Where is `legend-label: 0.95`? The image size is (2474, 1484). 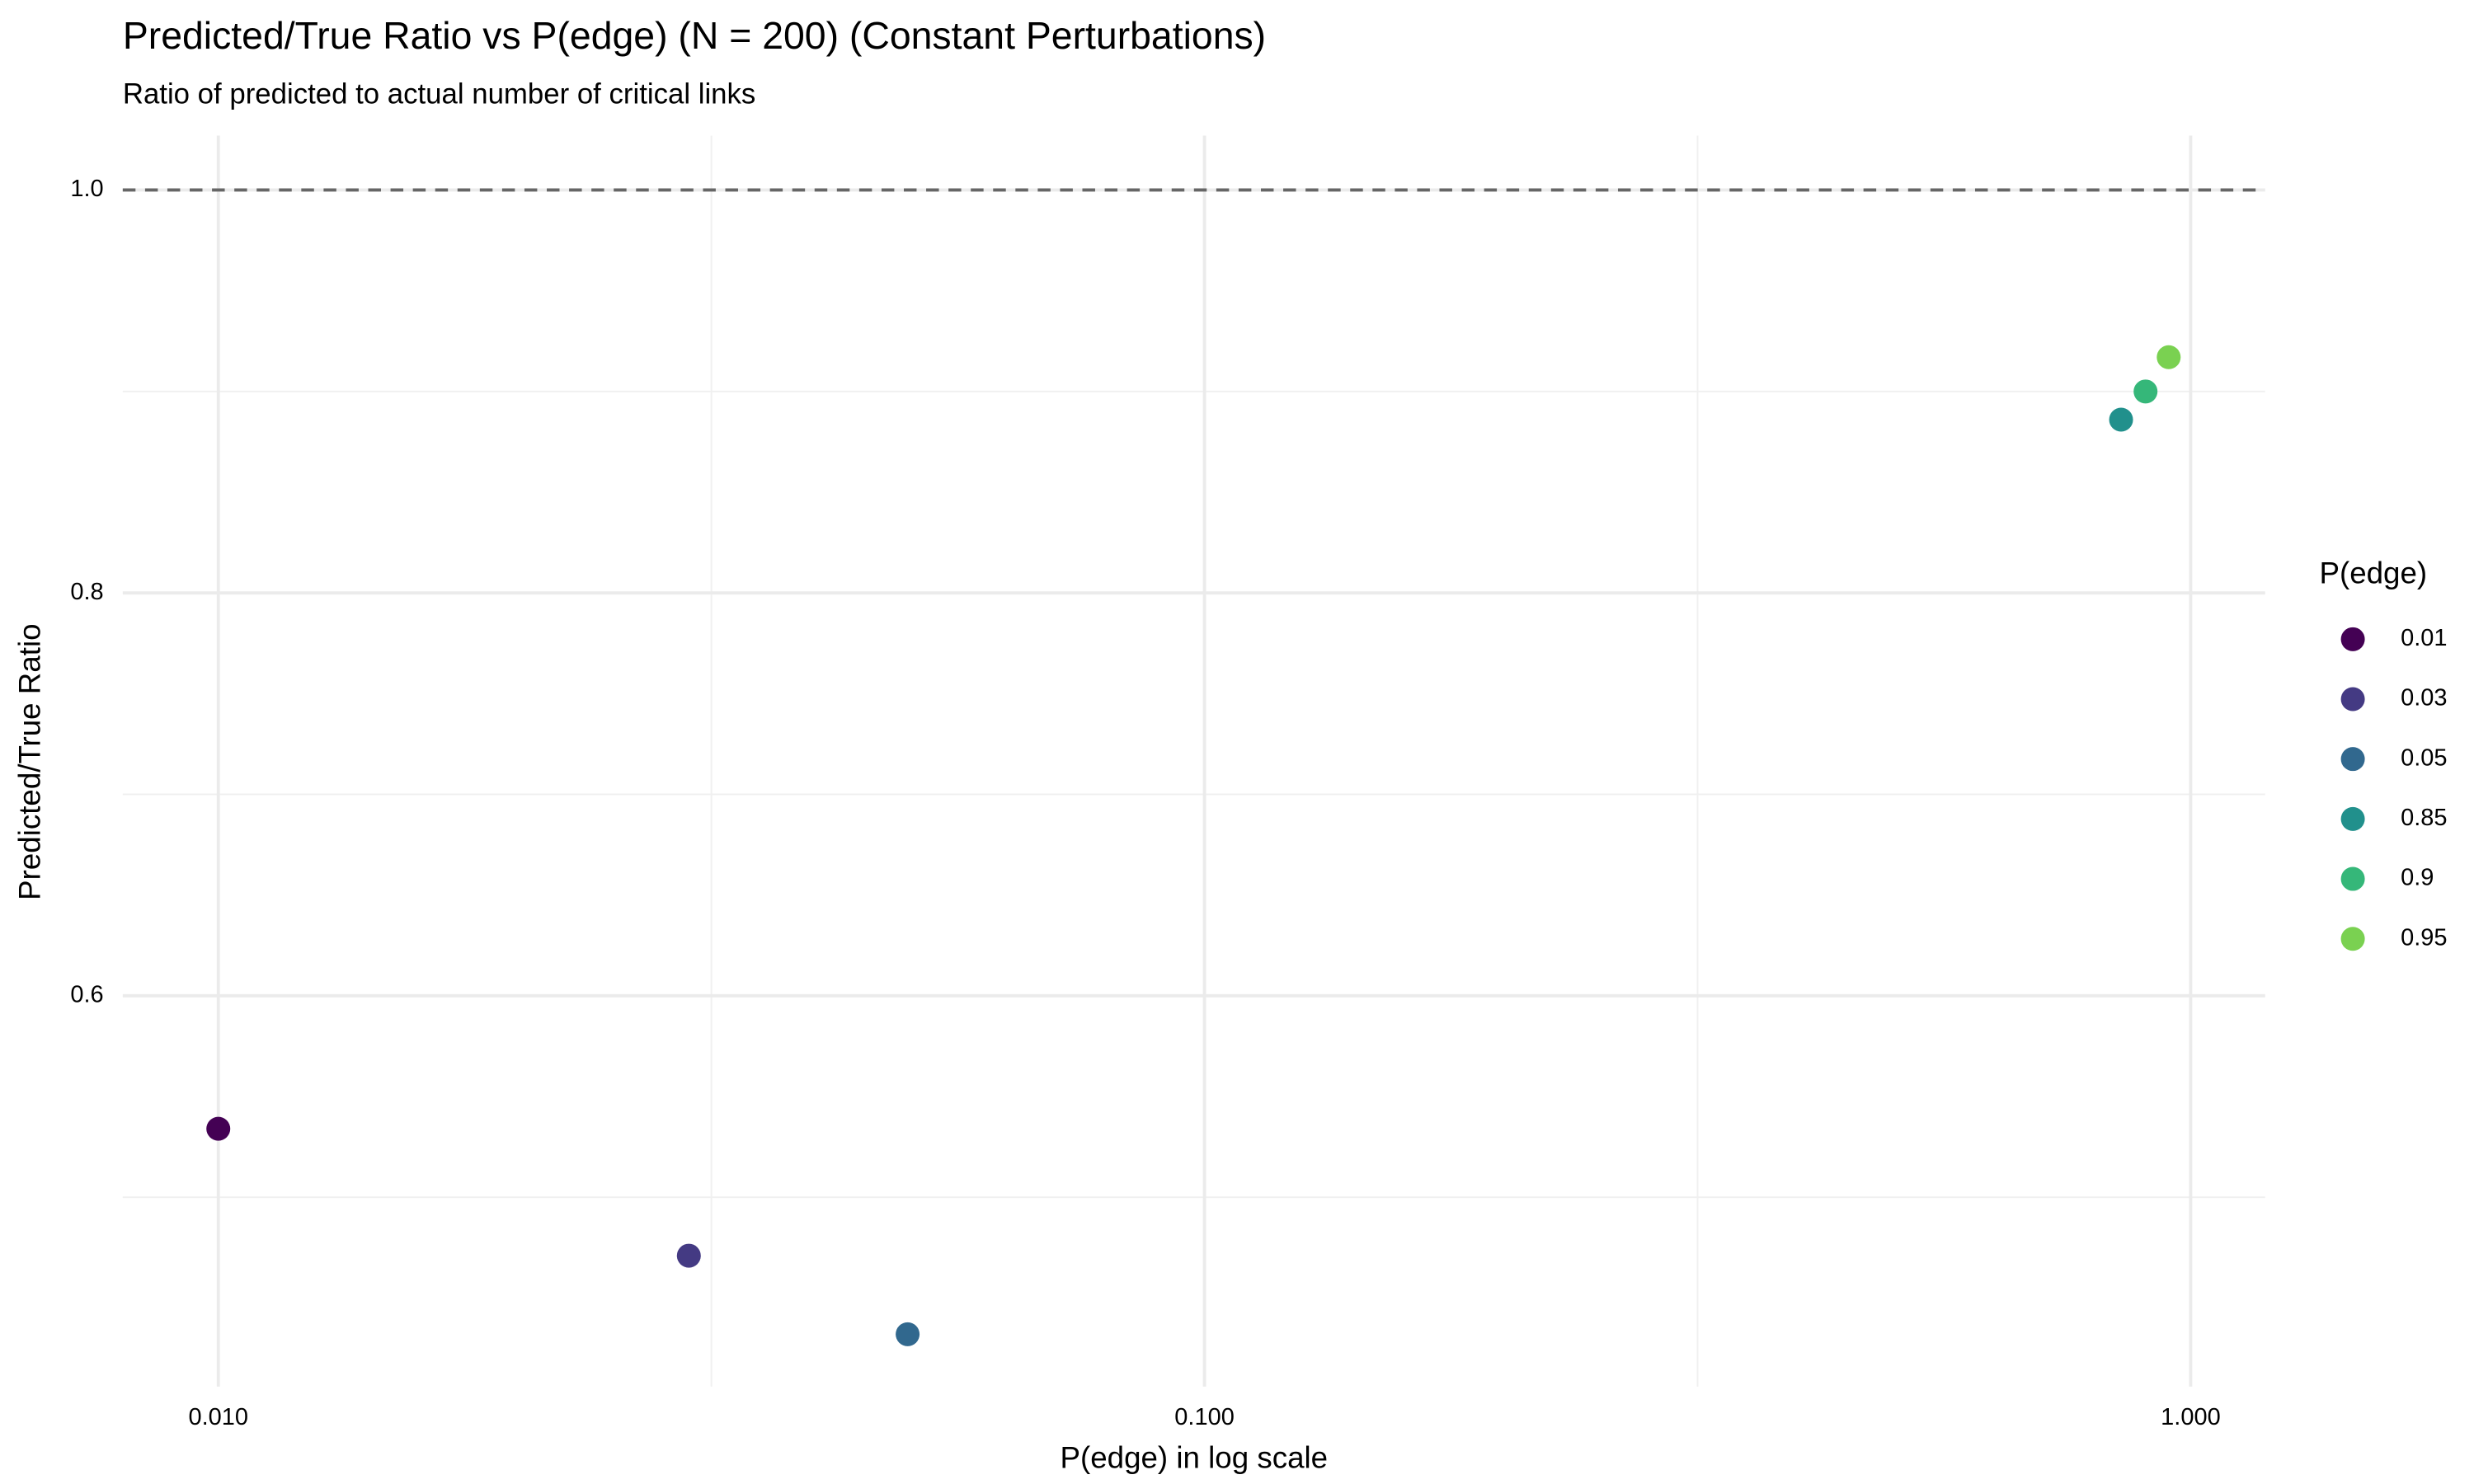
legend-label: 0.95 is located at coordinates (2424, 937).